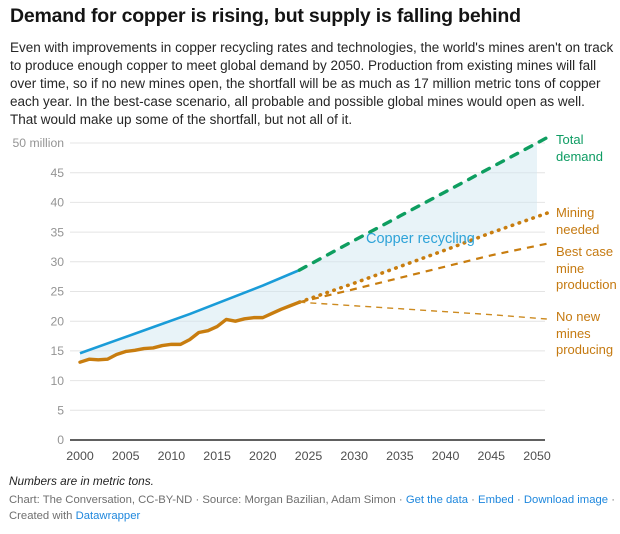 Image resolution: width=620 pixels, height=534 pixels. What do you see at coordinates (172, 456) in the screenshot?
I see `svg-text: 2010` at bounding box center [172, 456].